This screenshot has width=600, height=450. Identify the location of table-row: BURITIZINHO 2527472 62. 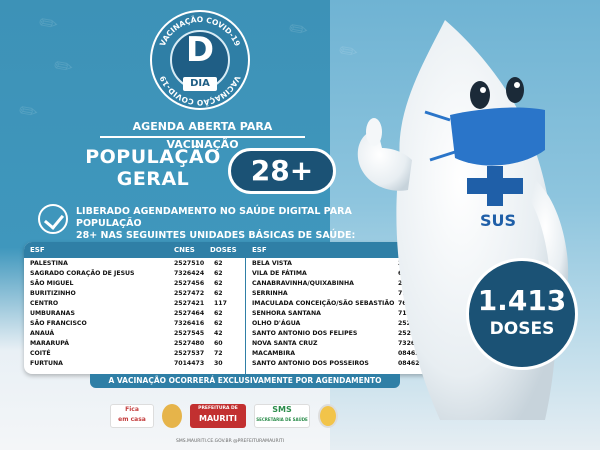
(248, 295).